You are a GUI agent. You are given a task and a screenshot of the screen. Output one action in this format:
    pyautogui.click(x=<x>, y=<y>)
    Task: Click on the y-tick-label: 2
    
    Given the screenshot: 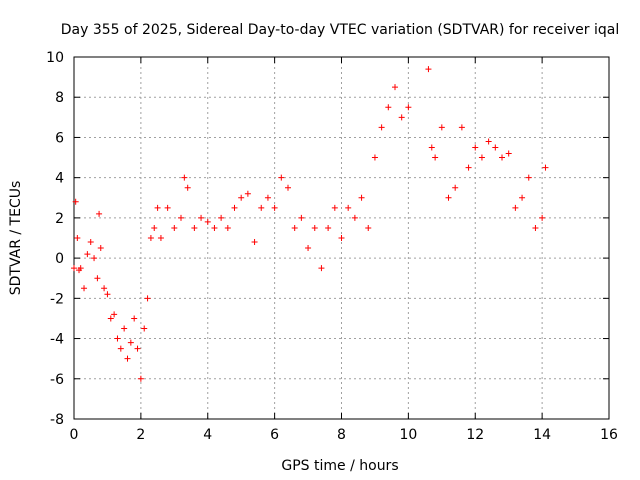 What is the action you would take?
    pyautogui.click(x=59, y=219)
    